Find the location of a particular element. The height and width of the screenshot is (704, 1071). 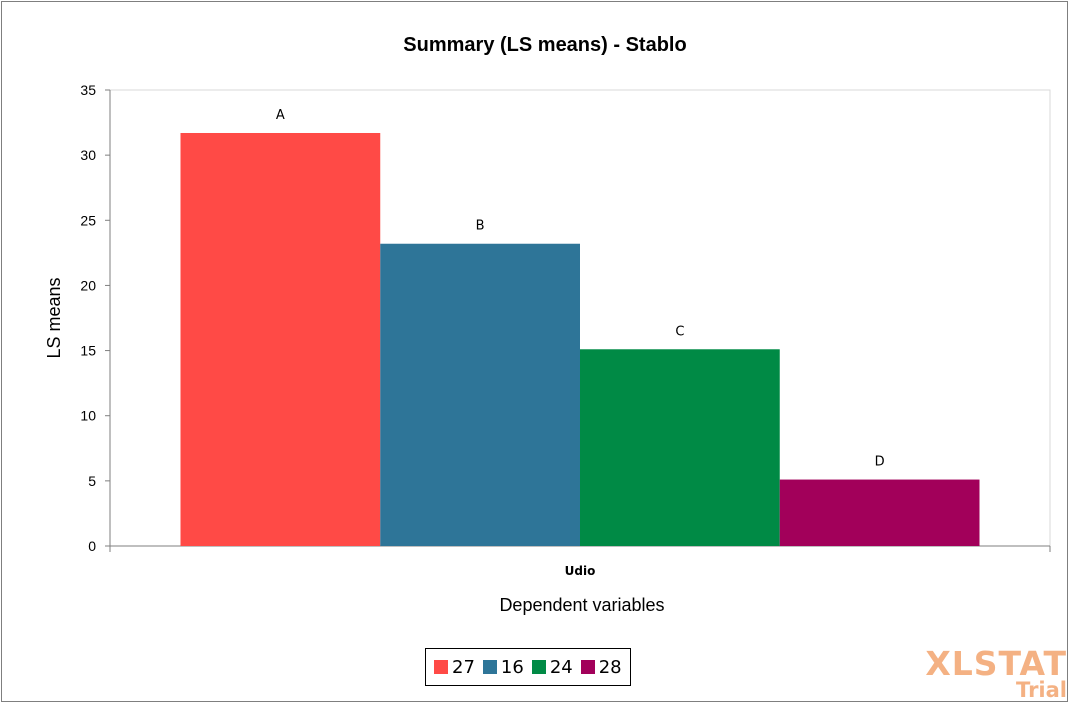

y-tick-label: 30 is located at coordinates (88, 155).